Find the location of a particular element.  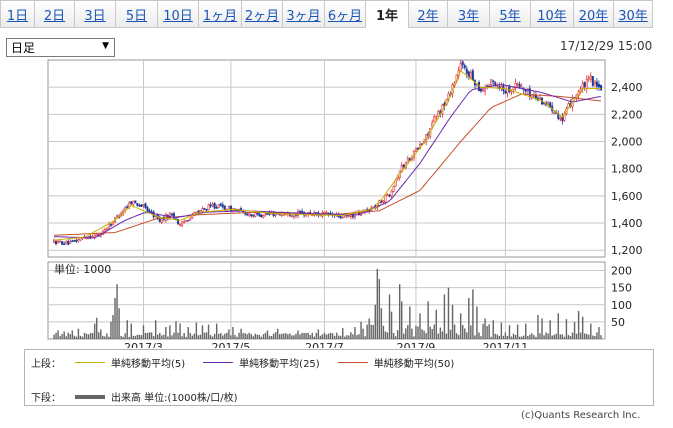

tab-label: 3年 is located at coordinates (468, 16).